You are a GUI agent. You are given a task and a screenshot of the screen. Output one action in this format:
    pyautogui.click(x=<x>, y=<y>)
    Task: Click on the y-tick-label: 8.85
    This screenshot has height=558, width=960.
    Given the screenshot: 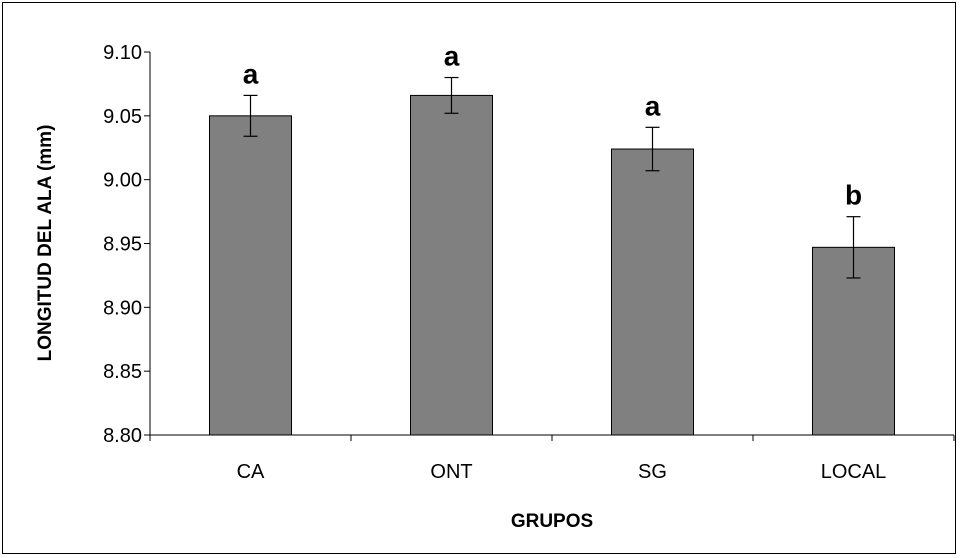 What is the action you would take?
    pyautogui.click(x=122, y=372)
    